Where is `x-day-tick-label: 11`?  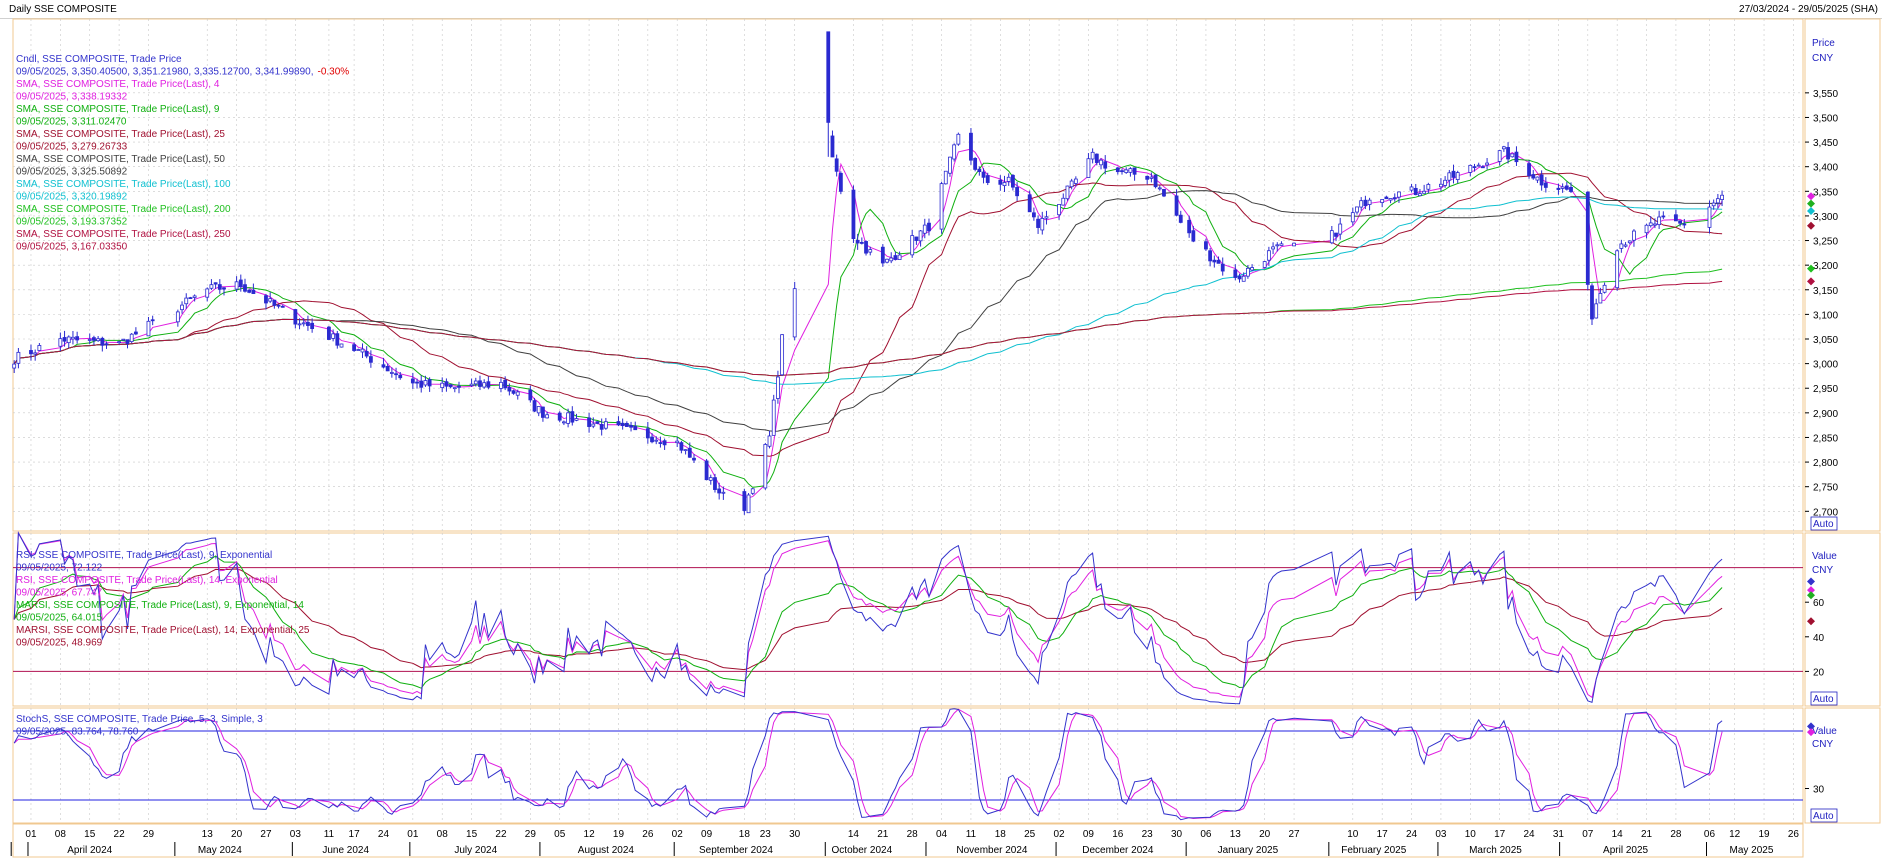 x-day-tick-label: 11 is located at coordinates (971, 834).